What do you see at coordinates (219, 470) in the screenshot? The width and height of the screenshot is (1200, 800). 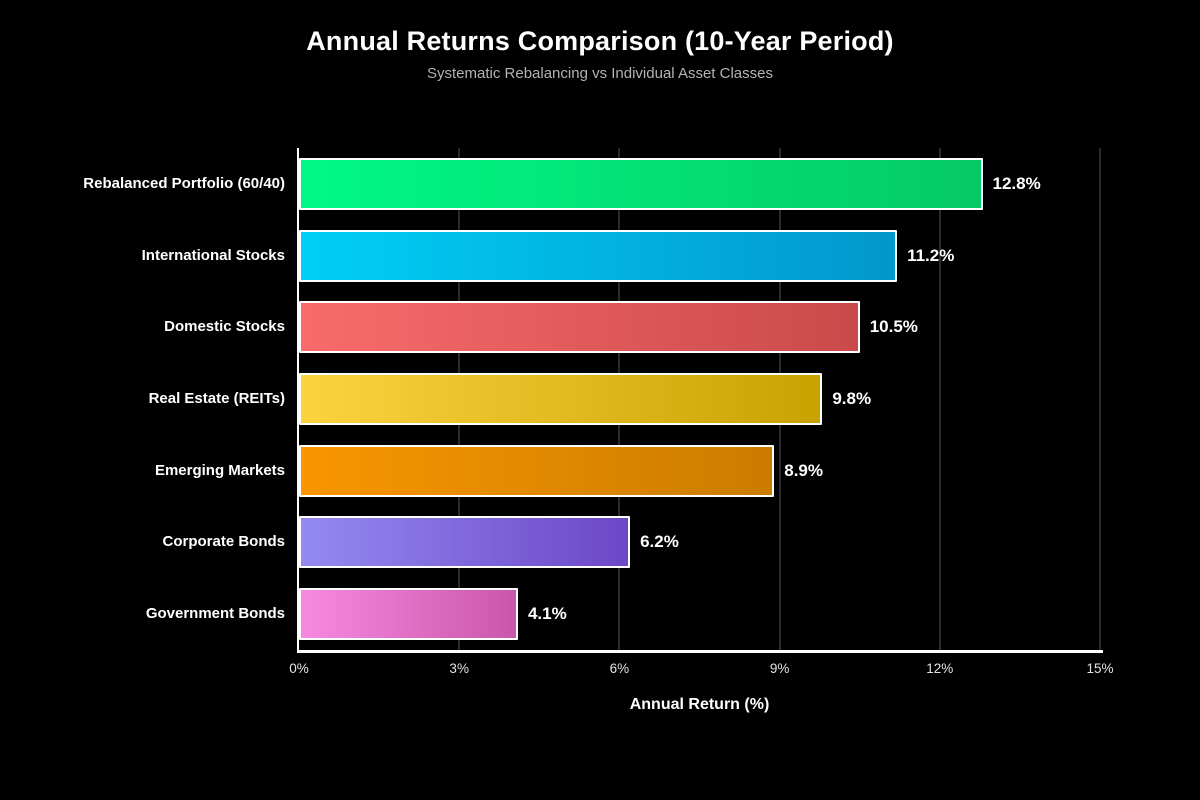 I see `category-label: Emerging Markets` at bounding box center [219, 470].